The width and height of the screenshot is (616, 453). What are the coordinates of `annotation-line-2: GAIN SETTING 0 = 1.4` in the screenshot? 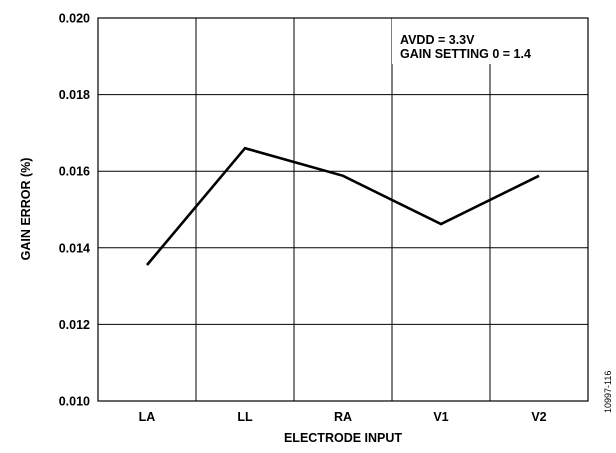 It's located at (465, 54).